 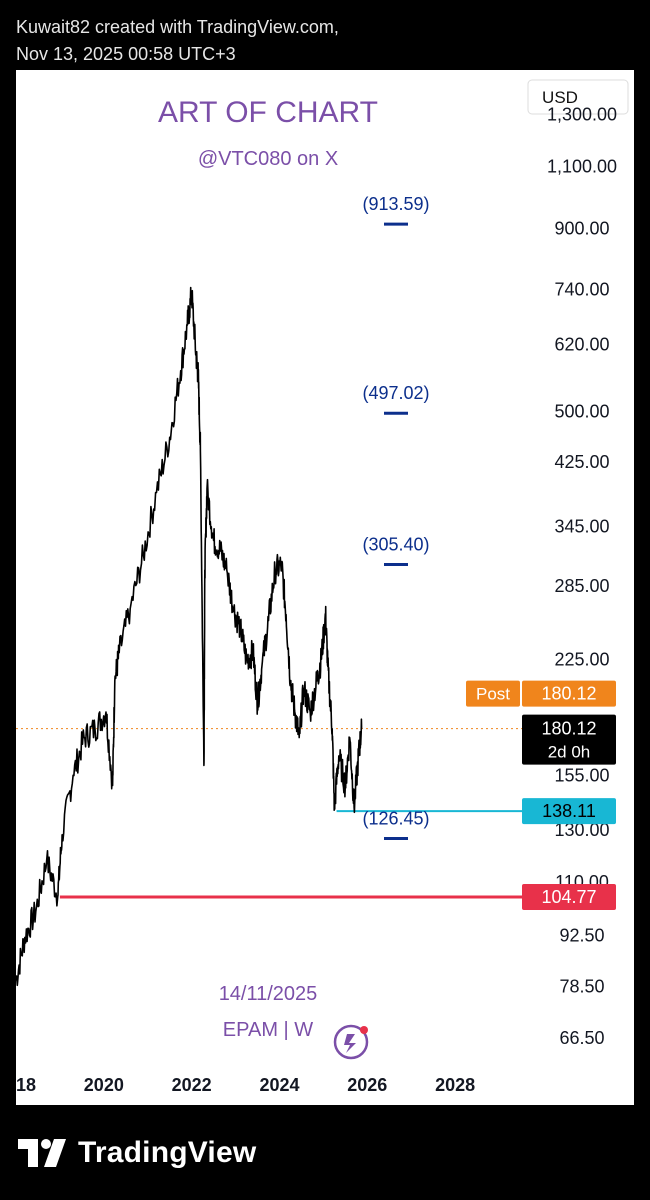 I want to click on chart-title: ART OF CHART, so click(x=268, y=112).